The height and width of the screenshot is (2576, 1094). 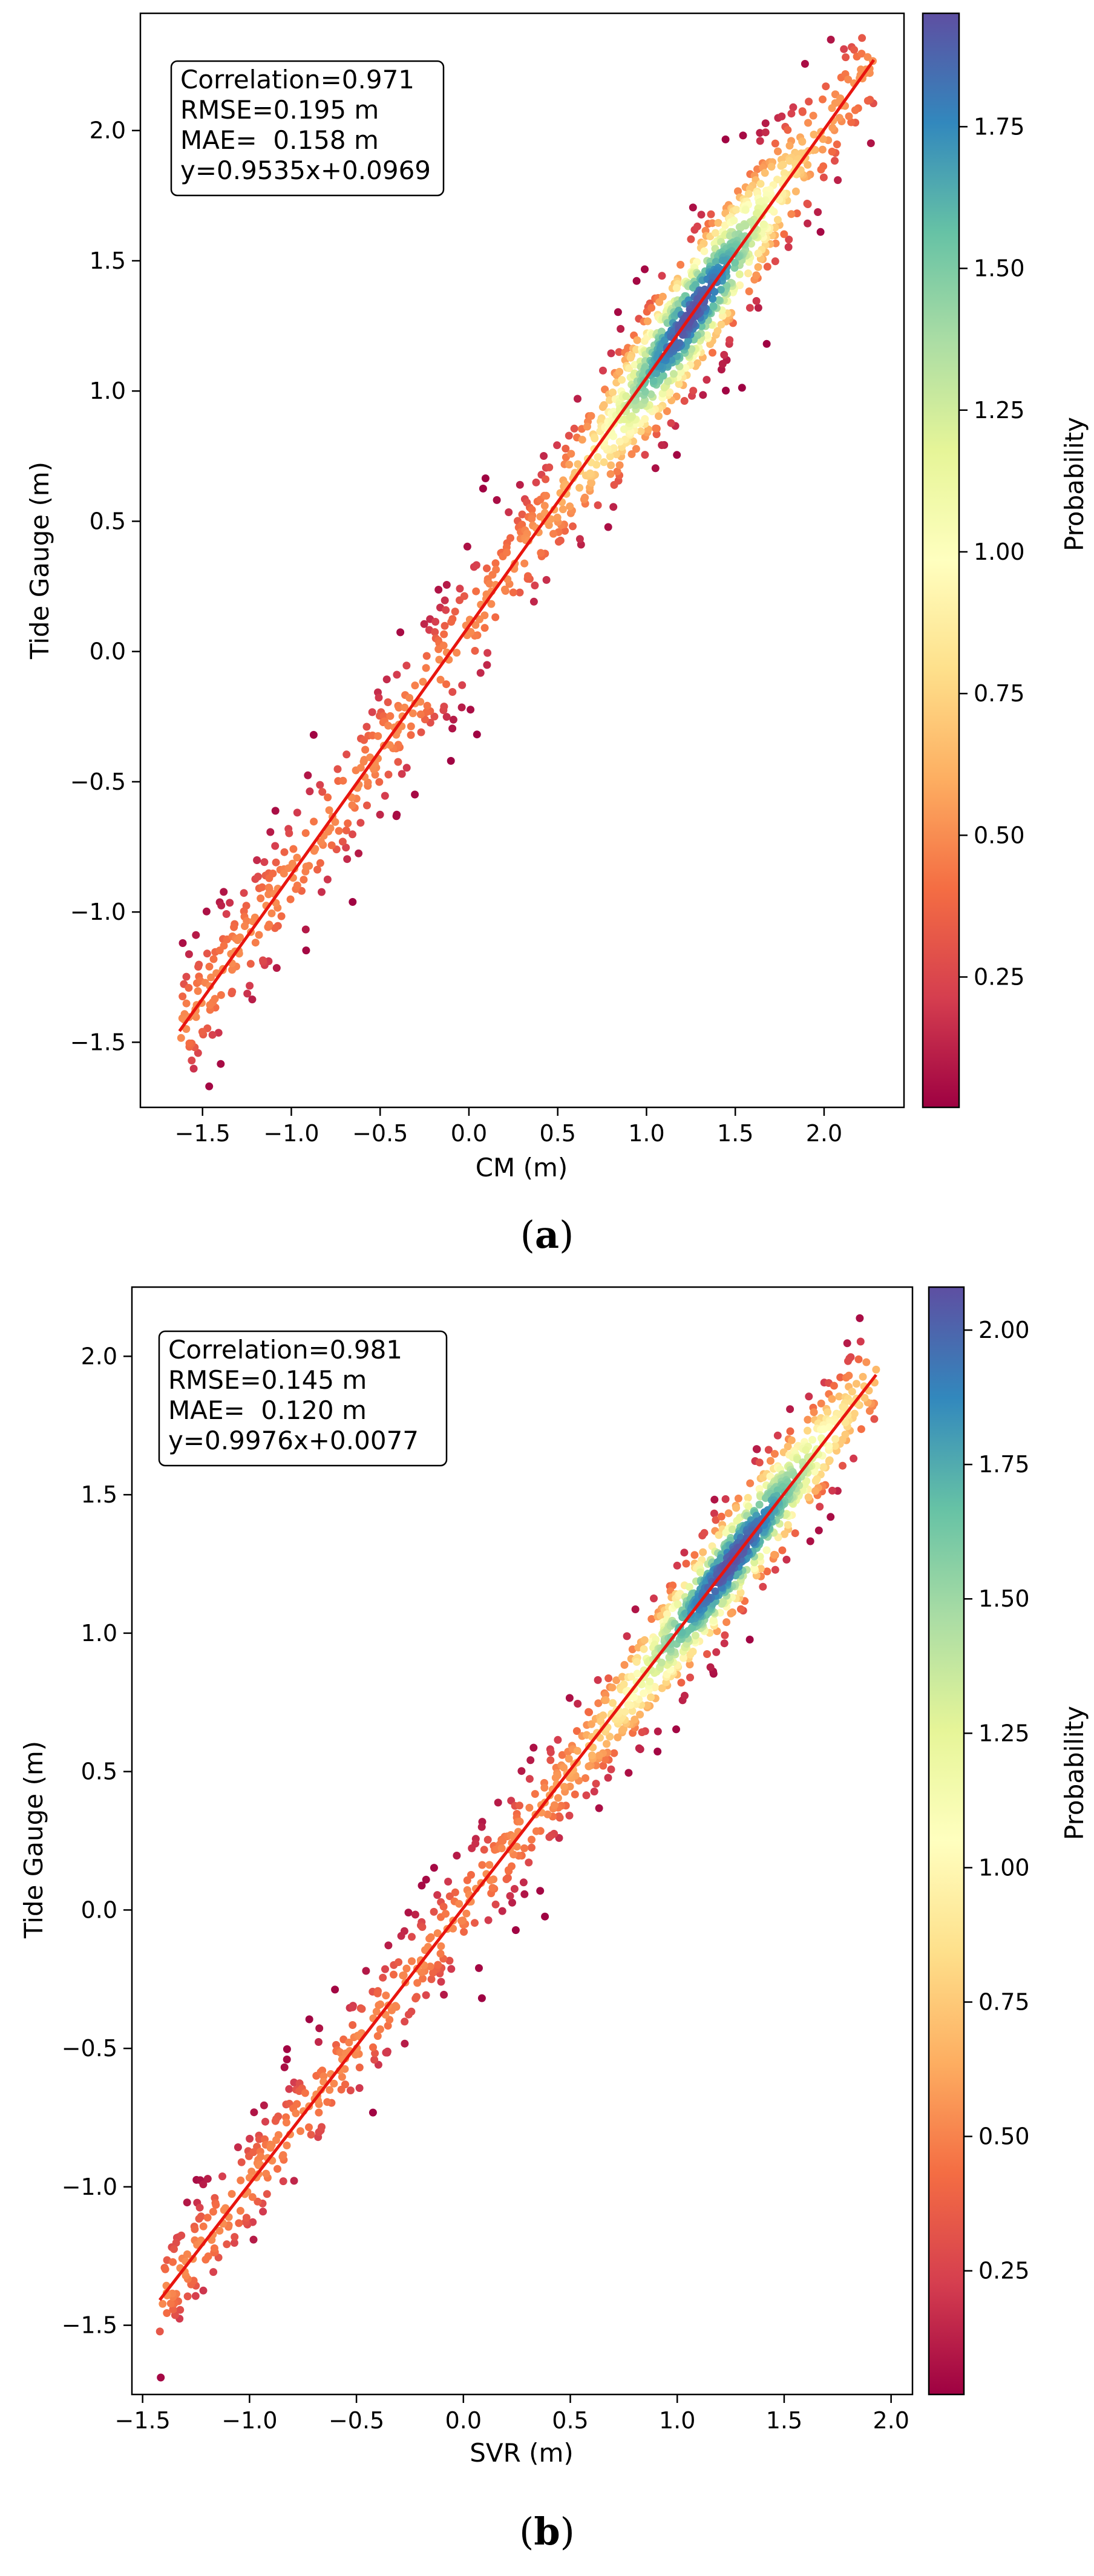 What do you see at coordinates (108, 521) in the screenshot?
I see `y-tick-label: 0.5` at bounding box center [108, 521].